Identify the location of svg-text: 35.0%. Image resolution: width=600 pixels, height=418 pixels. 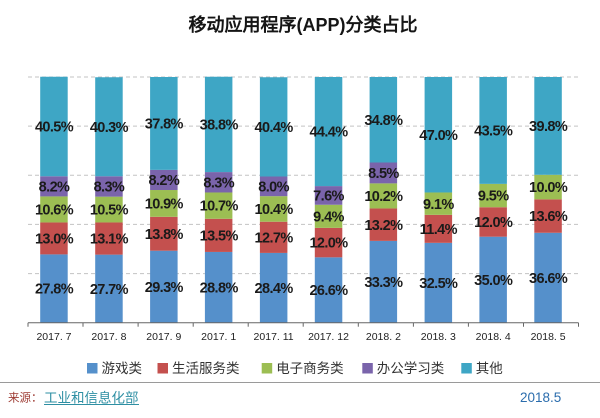
(493, 281).